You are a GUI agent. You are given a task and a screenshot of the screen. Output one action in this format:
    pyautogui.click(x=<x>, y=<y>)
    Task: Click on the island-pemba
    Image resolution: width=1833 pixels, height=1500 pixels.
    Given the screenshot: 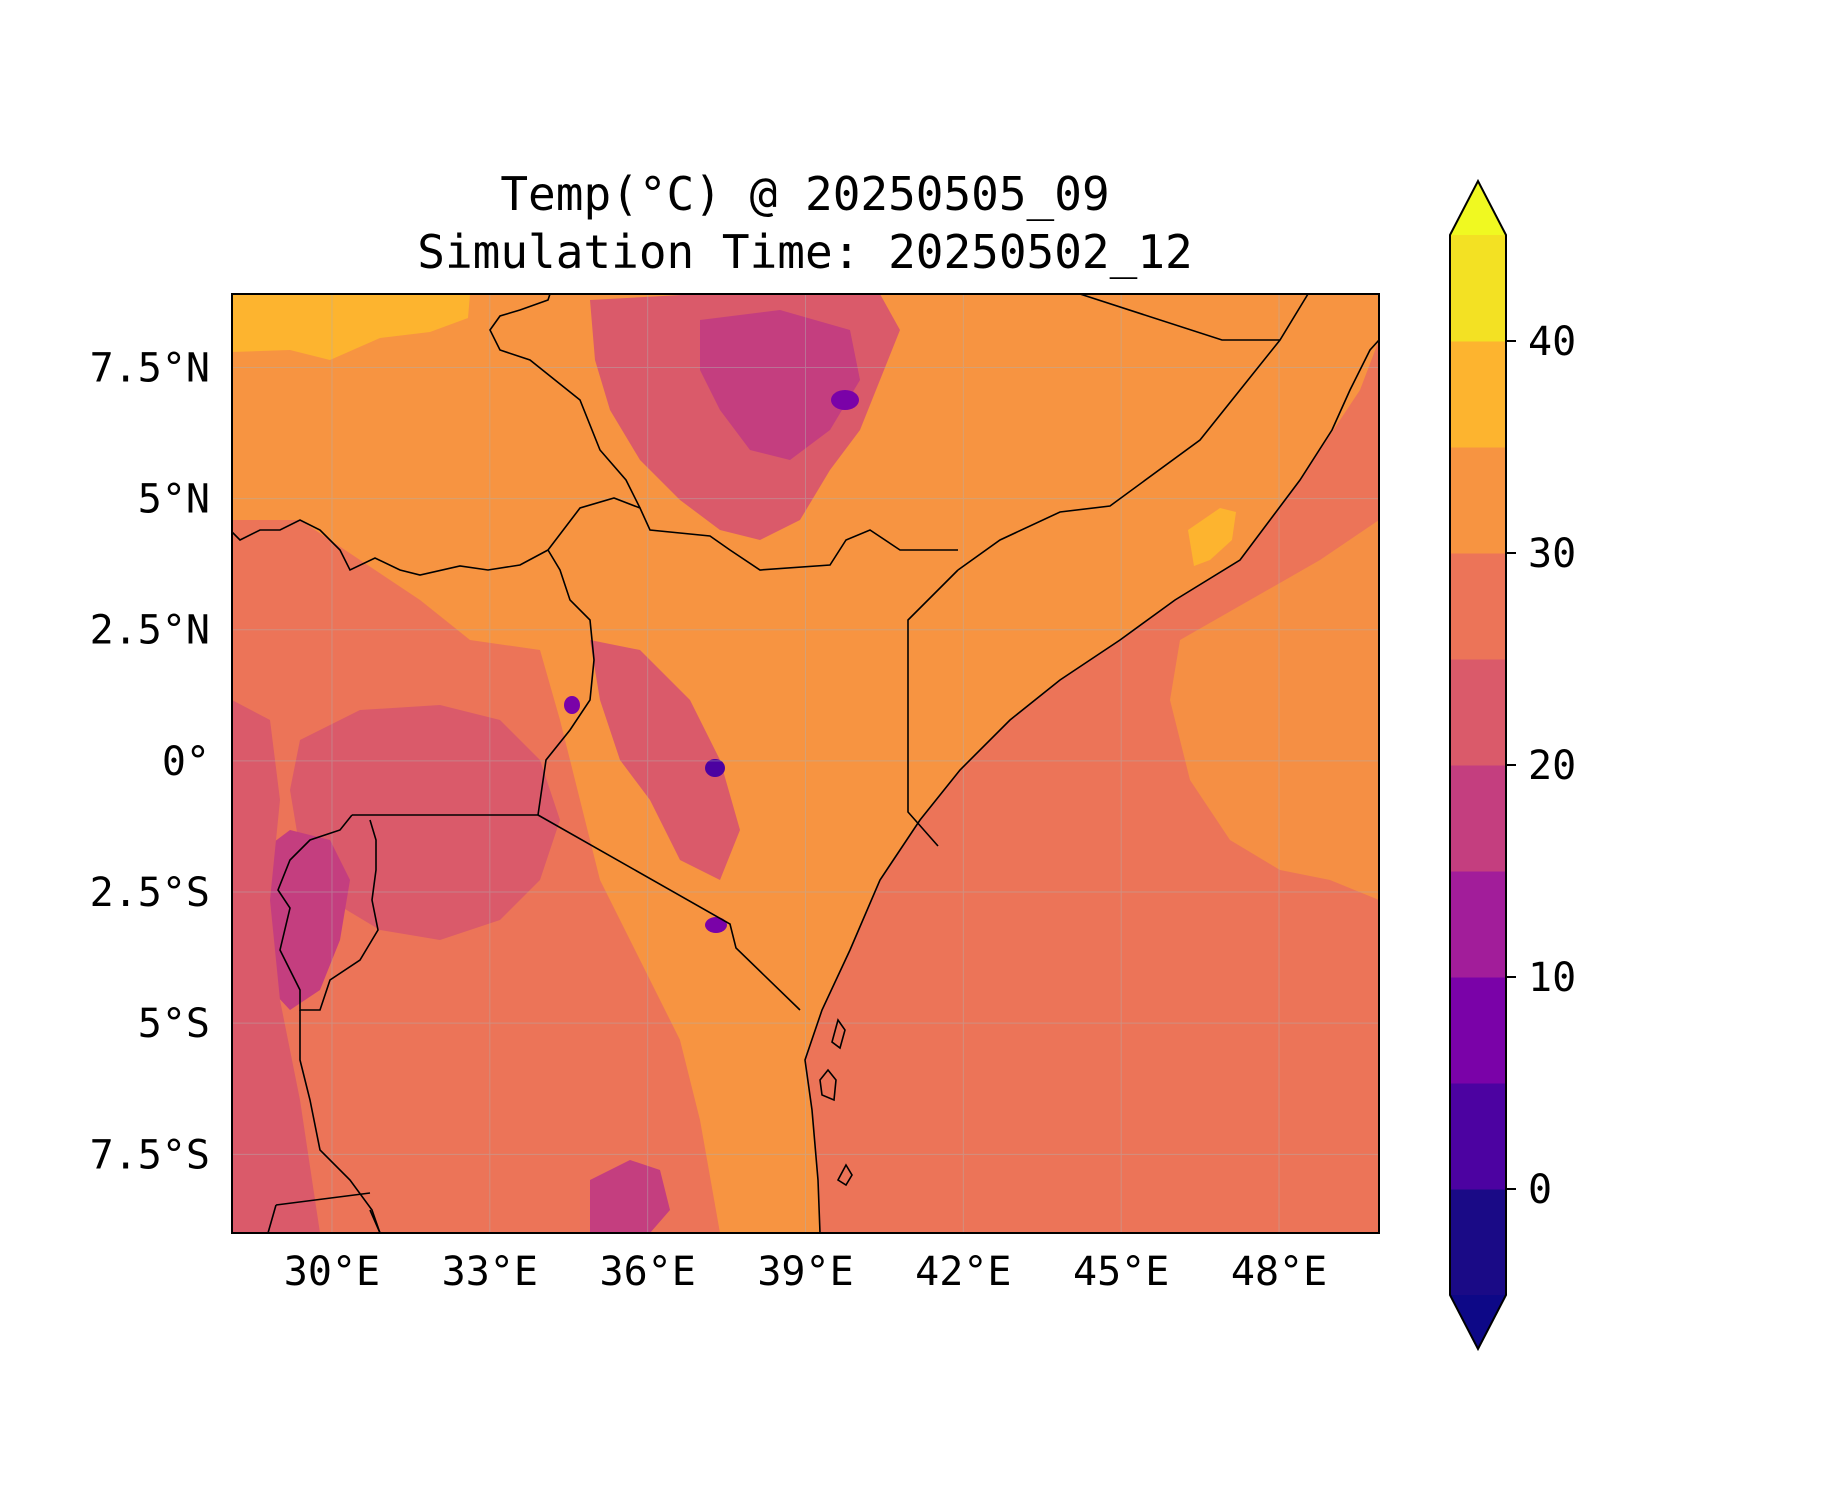 What is the action you would take?
    pyautogui.click(x=828, y=1085)
    